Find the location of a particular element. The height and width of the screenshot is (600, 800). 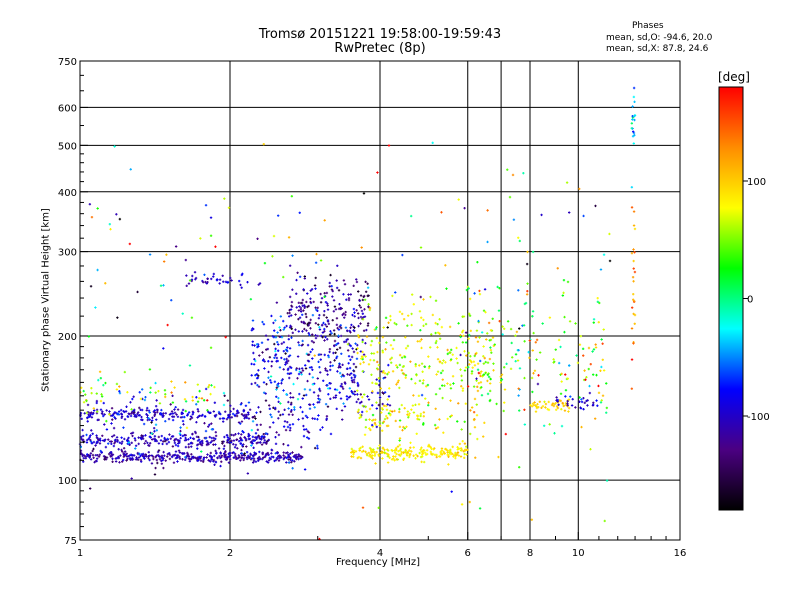

x-tick-label: 2 is located at coordinates (230, 553).